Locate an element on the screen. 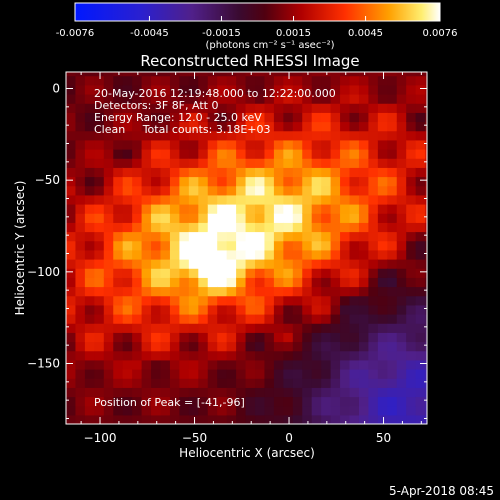 The image size is (500, 500). colorbar-tick-label: 0.0015 is located at coordinates (293, 33).